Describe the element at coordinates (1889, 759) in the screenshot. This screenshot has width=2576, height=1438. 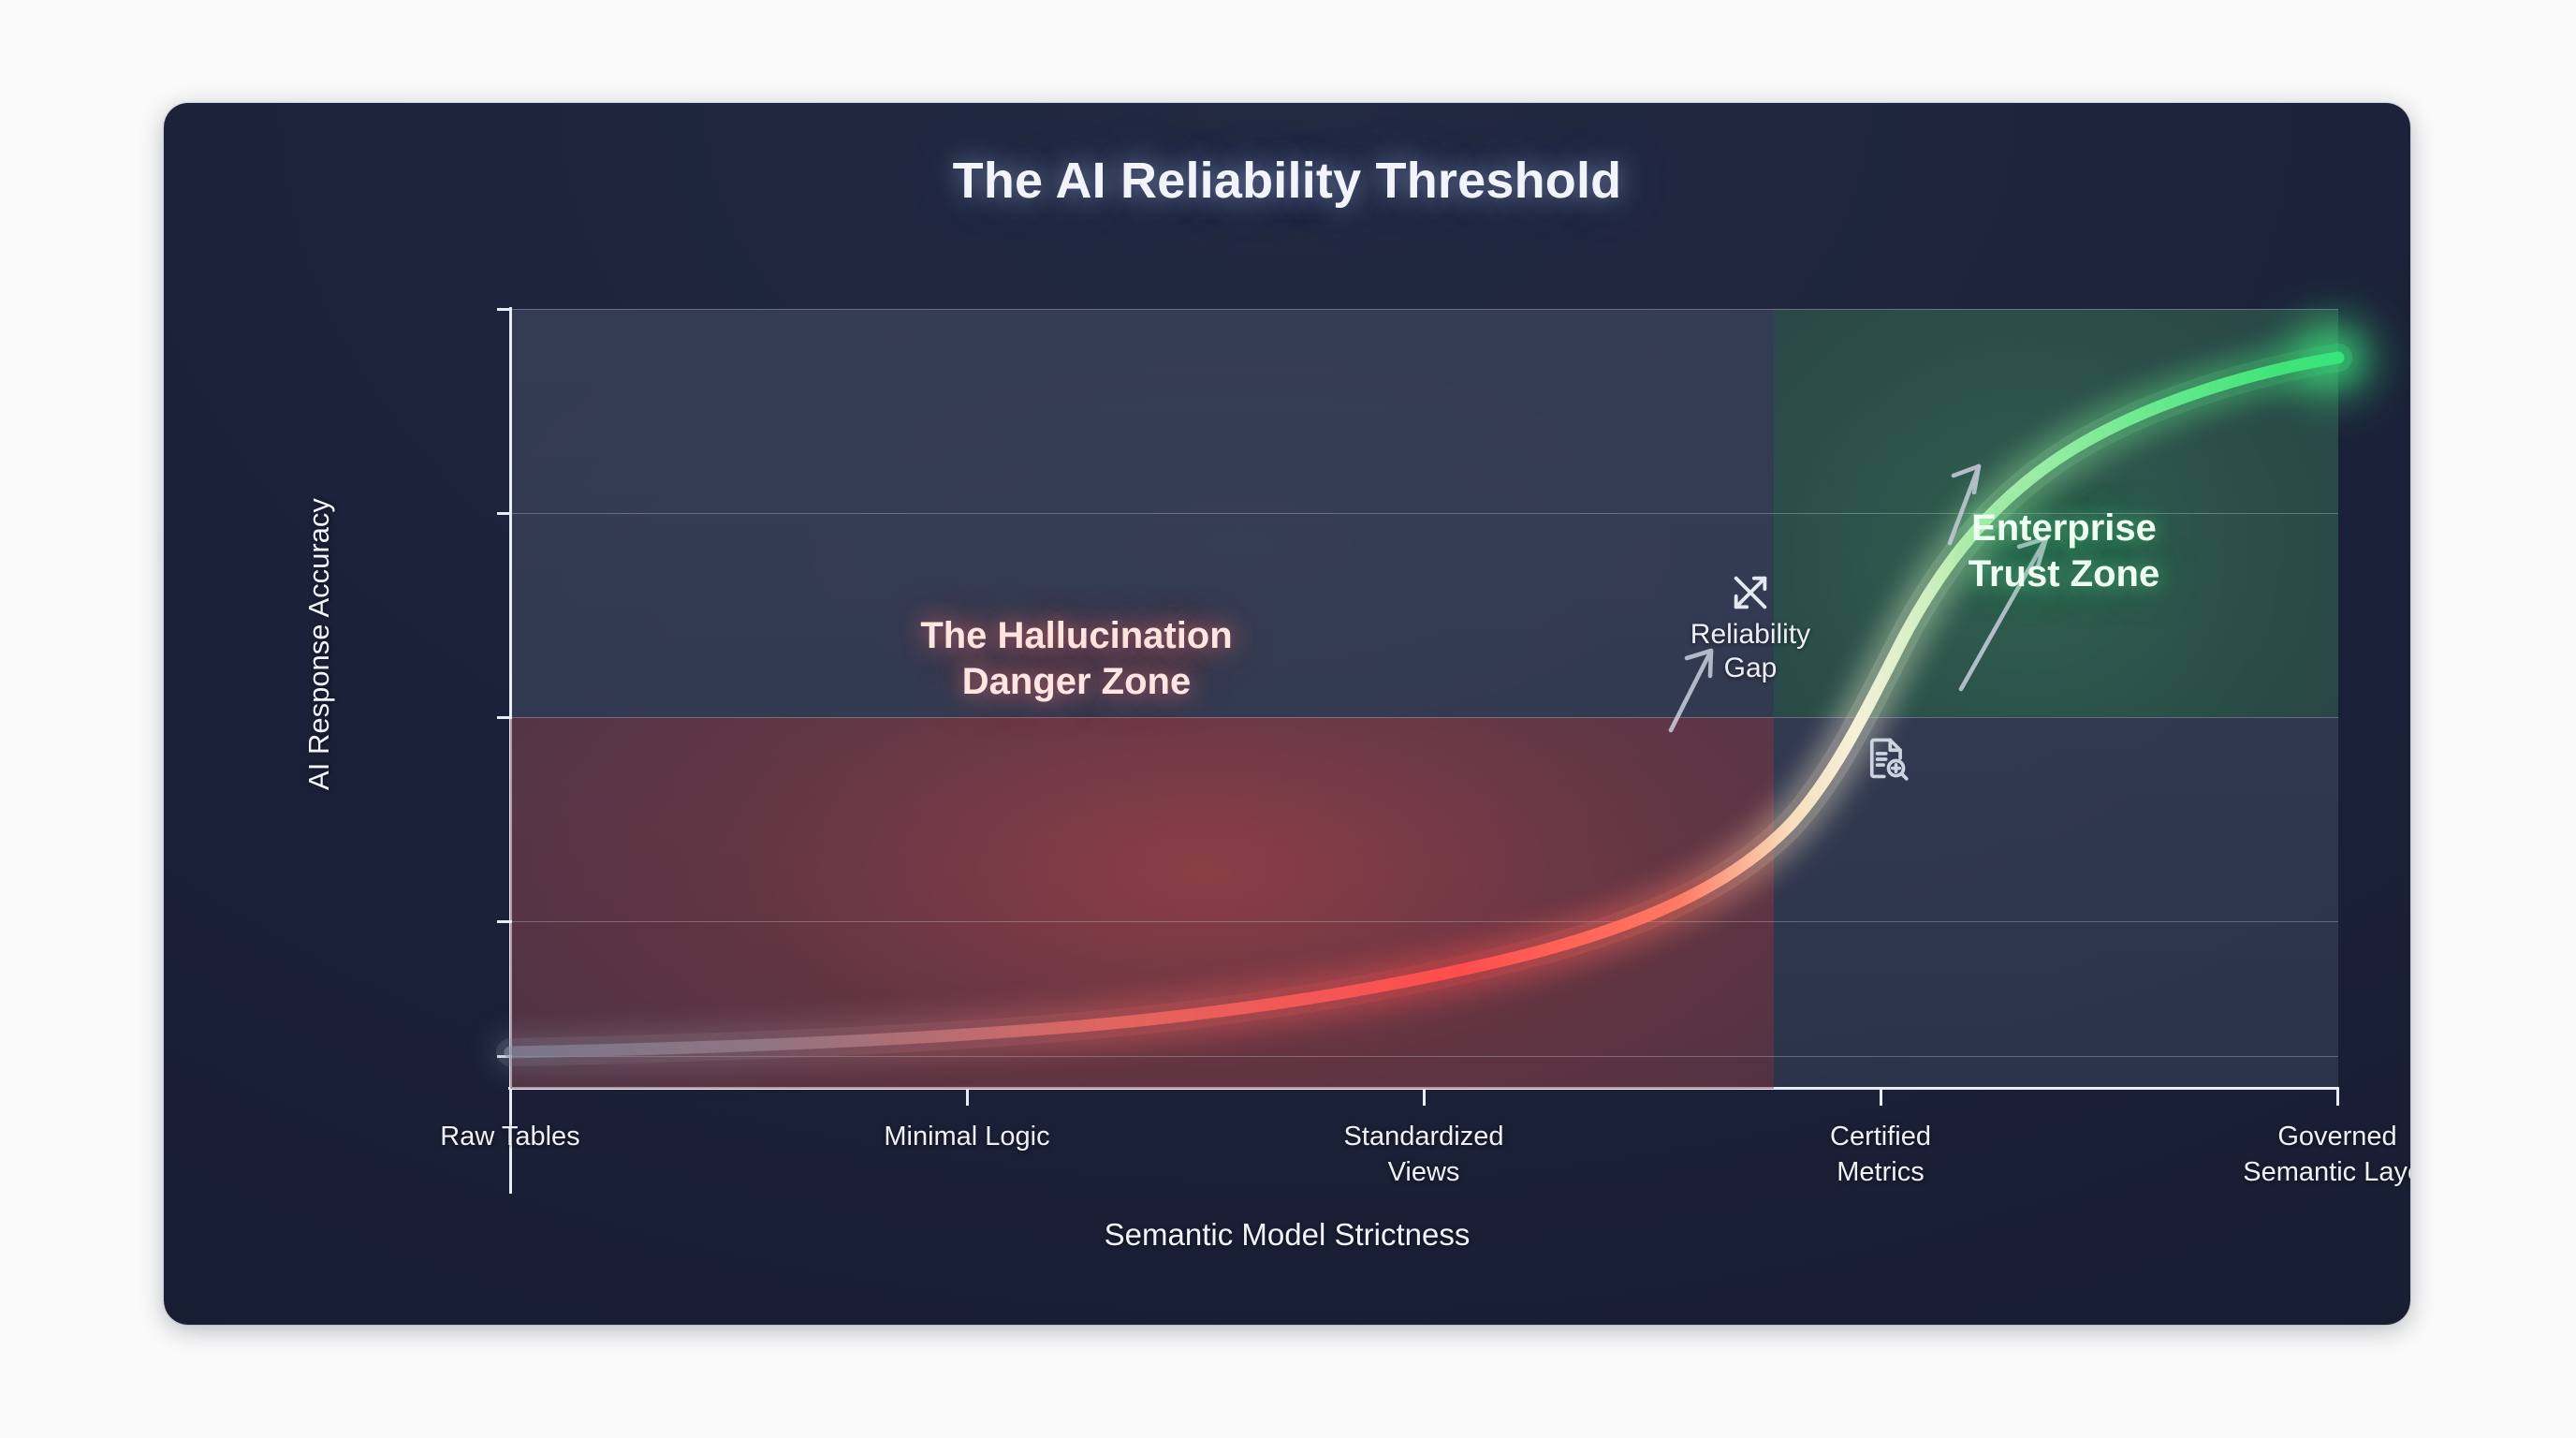
I see `document-search-icon` at that location.